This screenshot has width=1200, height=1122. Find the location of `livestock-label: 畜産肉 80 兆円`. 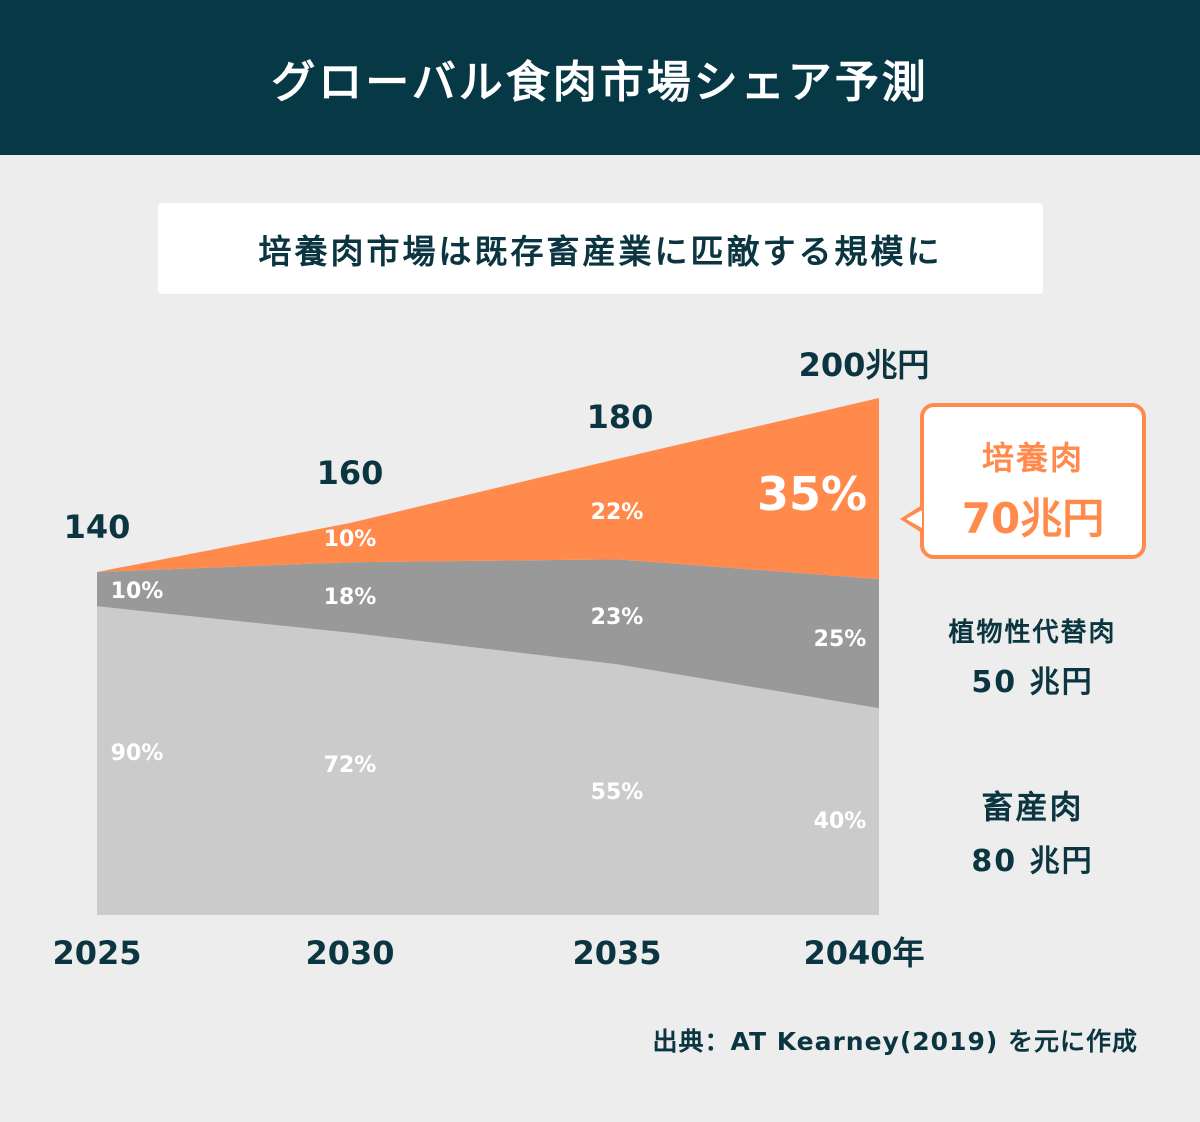

livestock-label: 畜産肉 80 兆円 is located at coordinates (1032, 831).